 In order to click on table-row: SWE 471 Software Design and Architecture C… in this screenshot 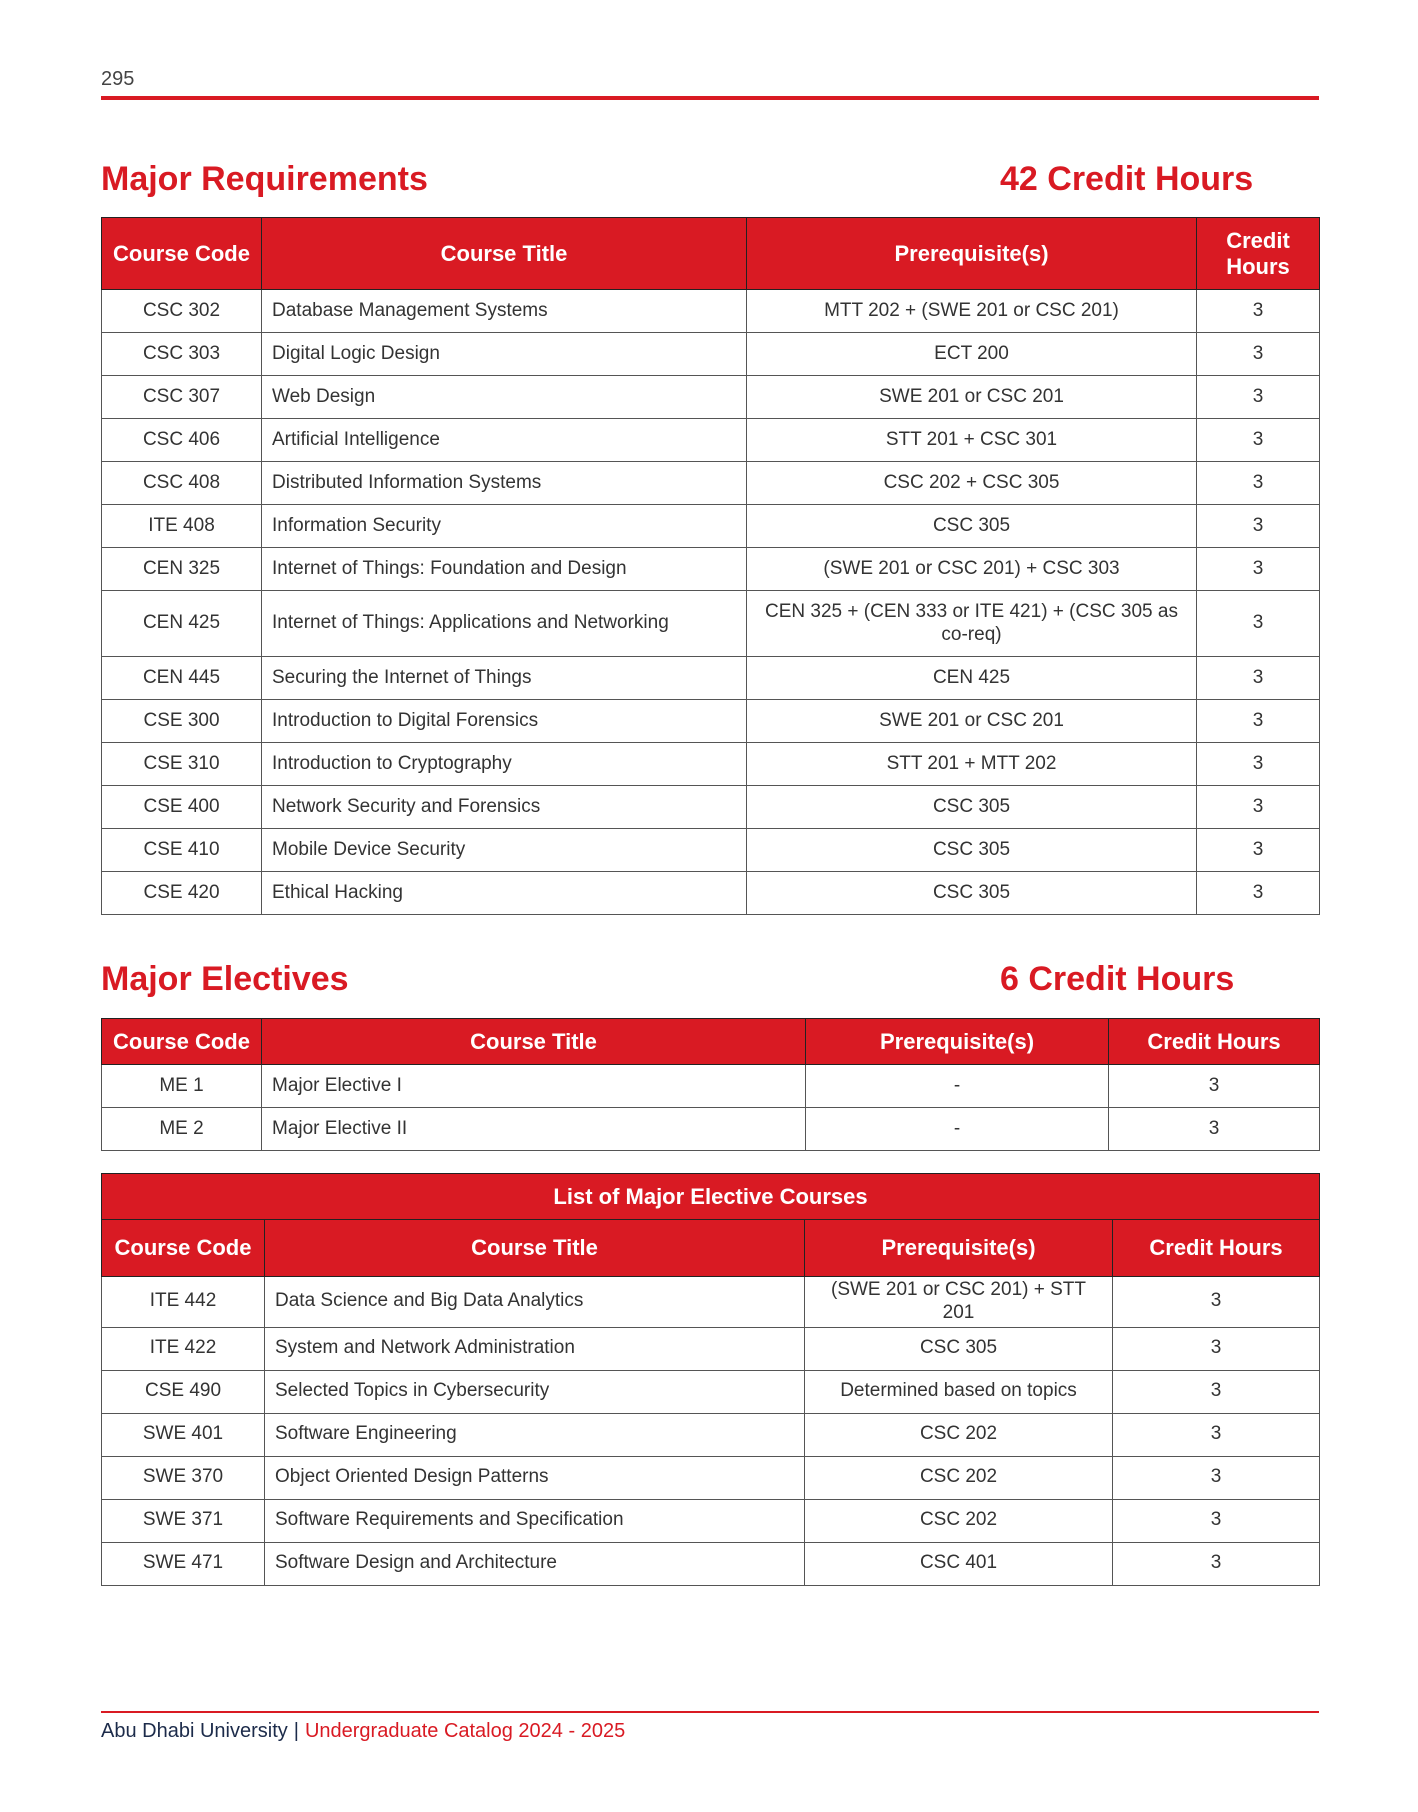, I will do `click(711, 1563)`.